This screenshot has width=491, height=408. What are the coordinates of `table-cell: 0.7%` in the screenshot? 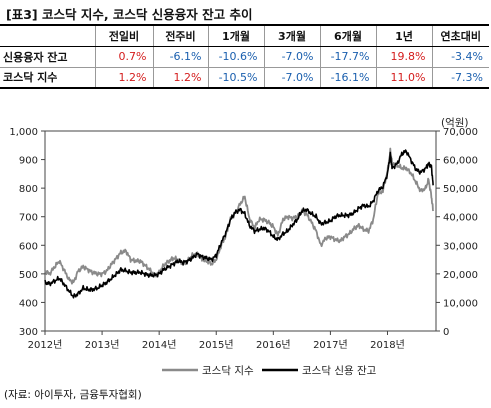 It's located at (123, 57).